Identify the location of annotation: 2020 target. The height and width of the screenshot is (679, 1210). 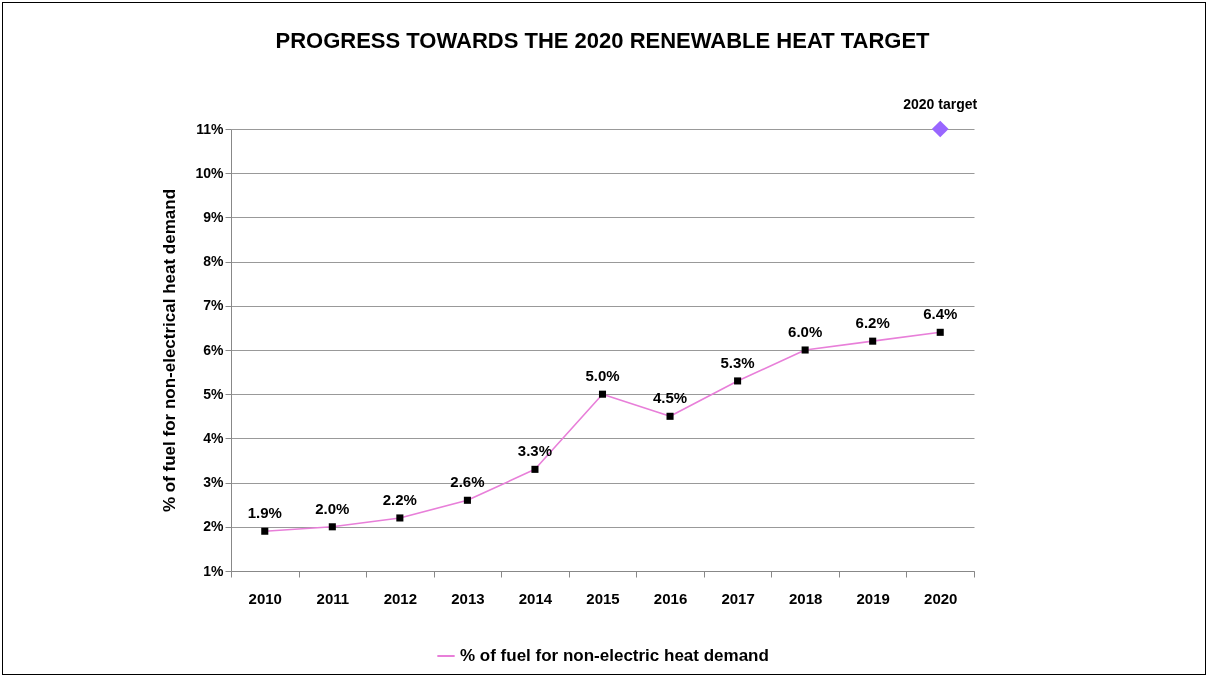
(940, 104).